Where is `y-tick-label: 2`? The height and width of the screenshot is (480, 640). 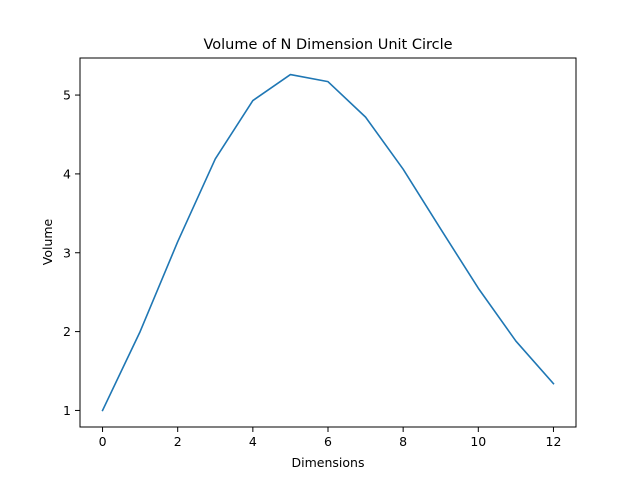
y-tick-label: 2 is located at coordinates (67, 331).